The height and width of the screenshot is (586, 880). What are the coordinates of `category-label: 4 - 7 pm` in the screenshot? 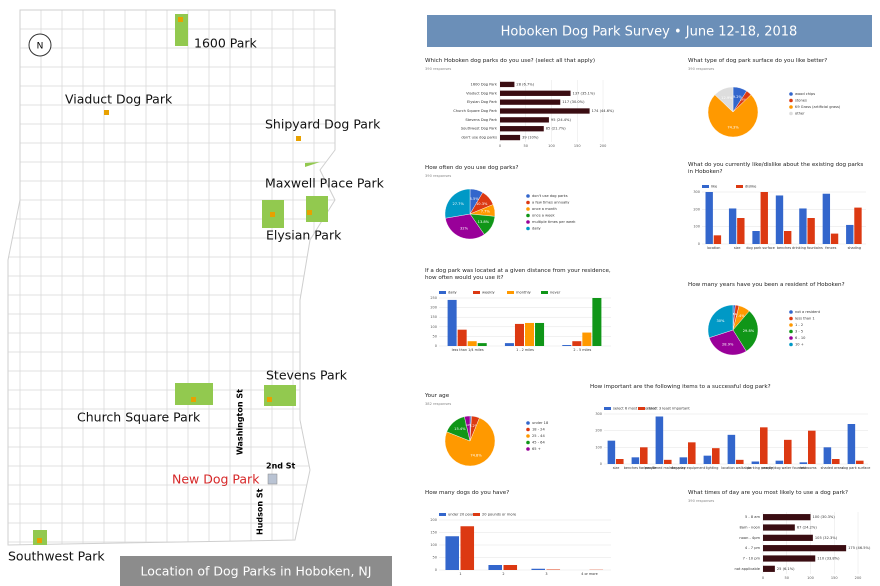 It's located at (753, 548).